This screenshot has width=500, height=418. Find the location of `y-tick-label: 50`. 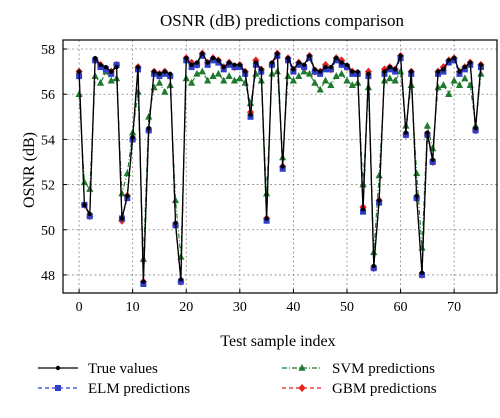

y-tick-label: 50 is located at coordinates (48, 231).